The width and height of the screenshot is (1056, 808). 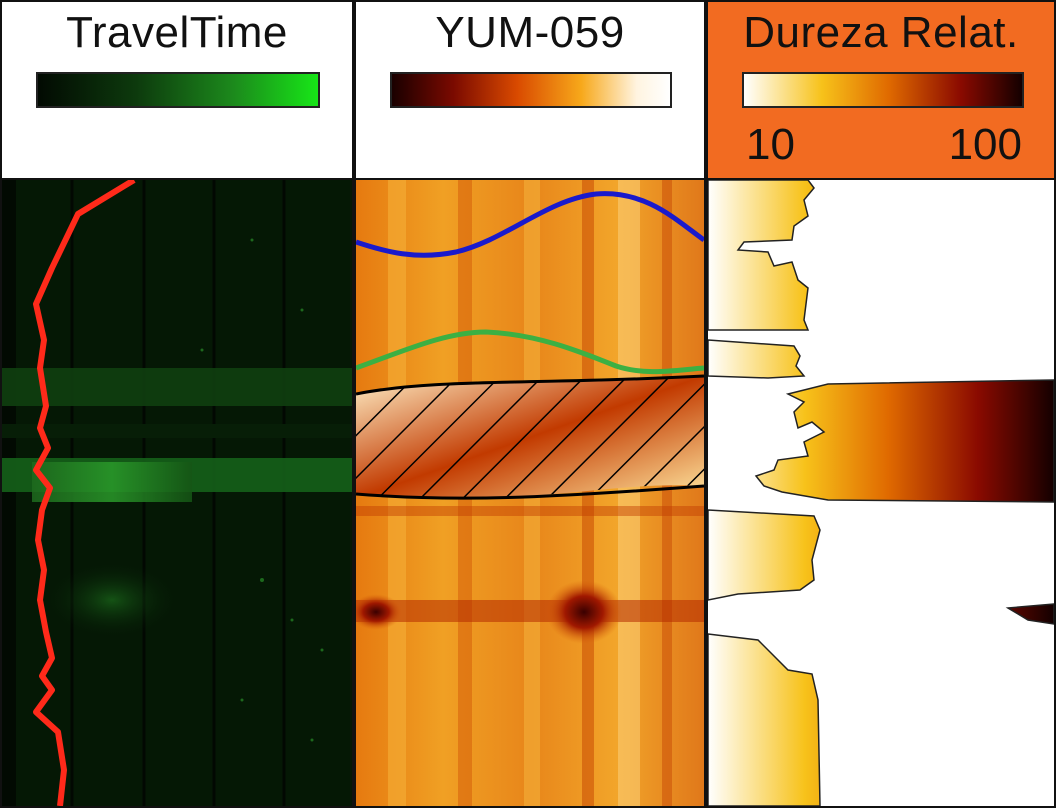 I want to click on dureza-colorbar, so click(x=883, y=90).